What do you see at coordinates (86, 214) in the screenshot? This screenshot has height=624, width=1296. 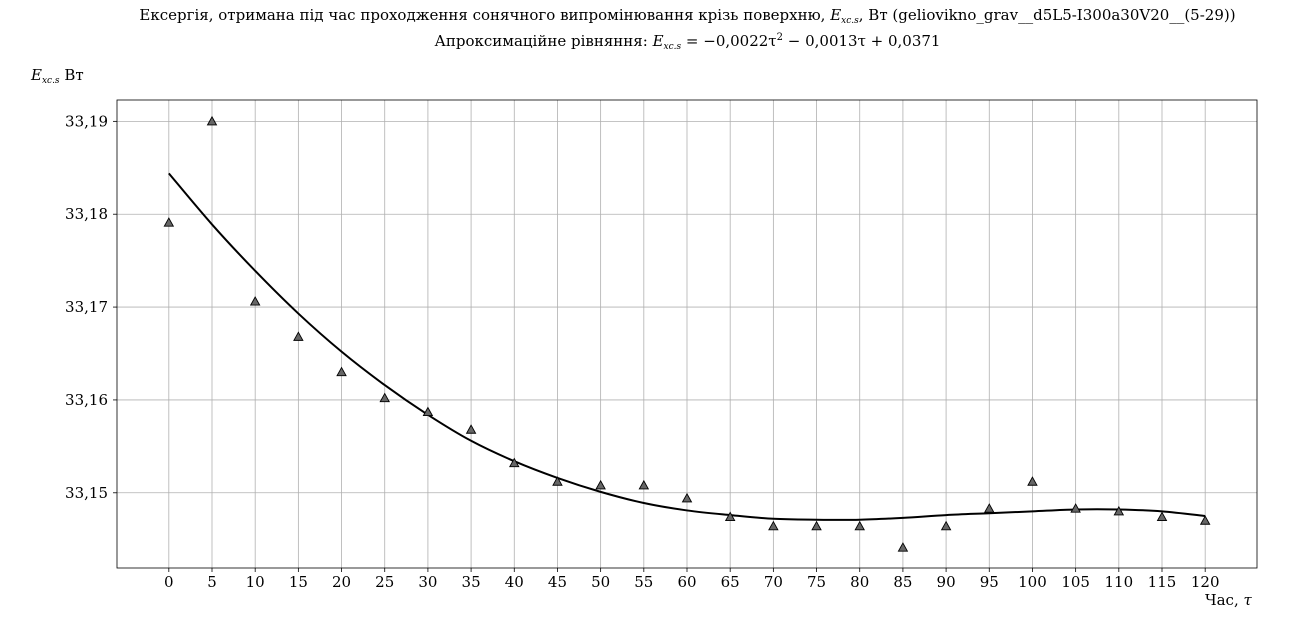 I see `y-tick-label: 33,18` at bounding box center [86, 214].